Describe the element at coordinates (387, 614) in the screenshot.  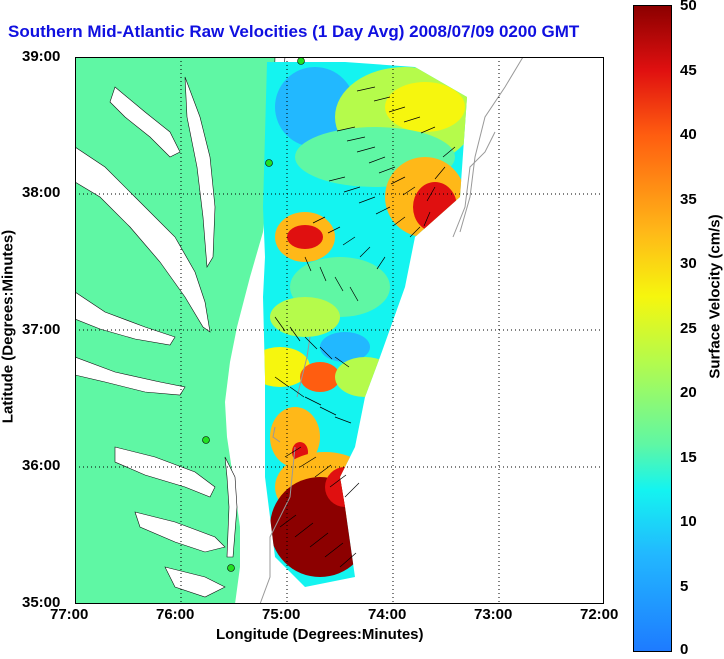
I see `x-tick-label: 74:00` at that location.